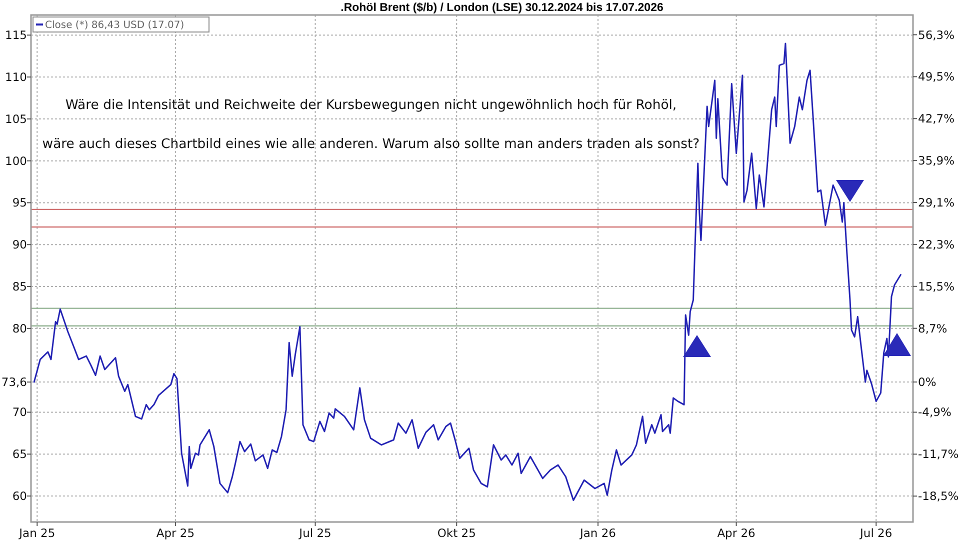  I want to click on x-tick-label: Jan 26, so click(597, 533).